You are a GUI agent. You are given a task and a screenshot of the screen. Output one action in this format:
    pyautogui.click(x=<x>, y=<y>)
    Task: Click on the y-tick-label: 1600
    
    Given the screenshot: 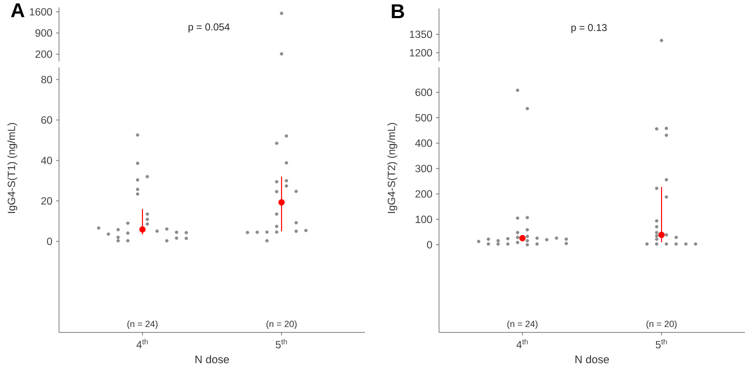 What is the action you would take?
    pyautogui.click(x=41, y=12)
    